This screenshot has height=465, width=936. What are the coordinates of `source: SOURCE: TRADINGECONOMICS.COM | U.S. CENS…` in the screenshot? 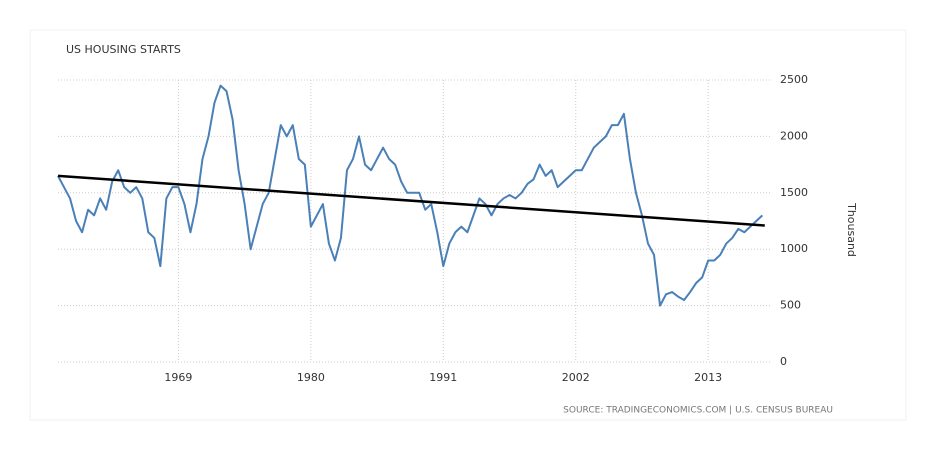 It's located at (698, 411).